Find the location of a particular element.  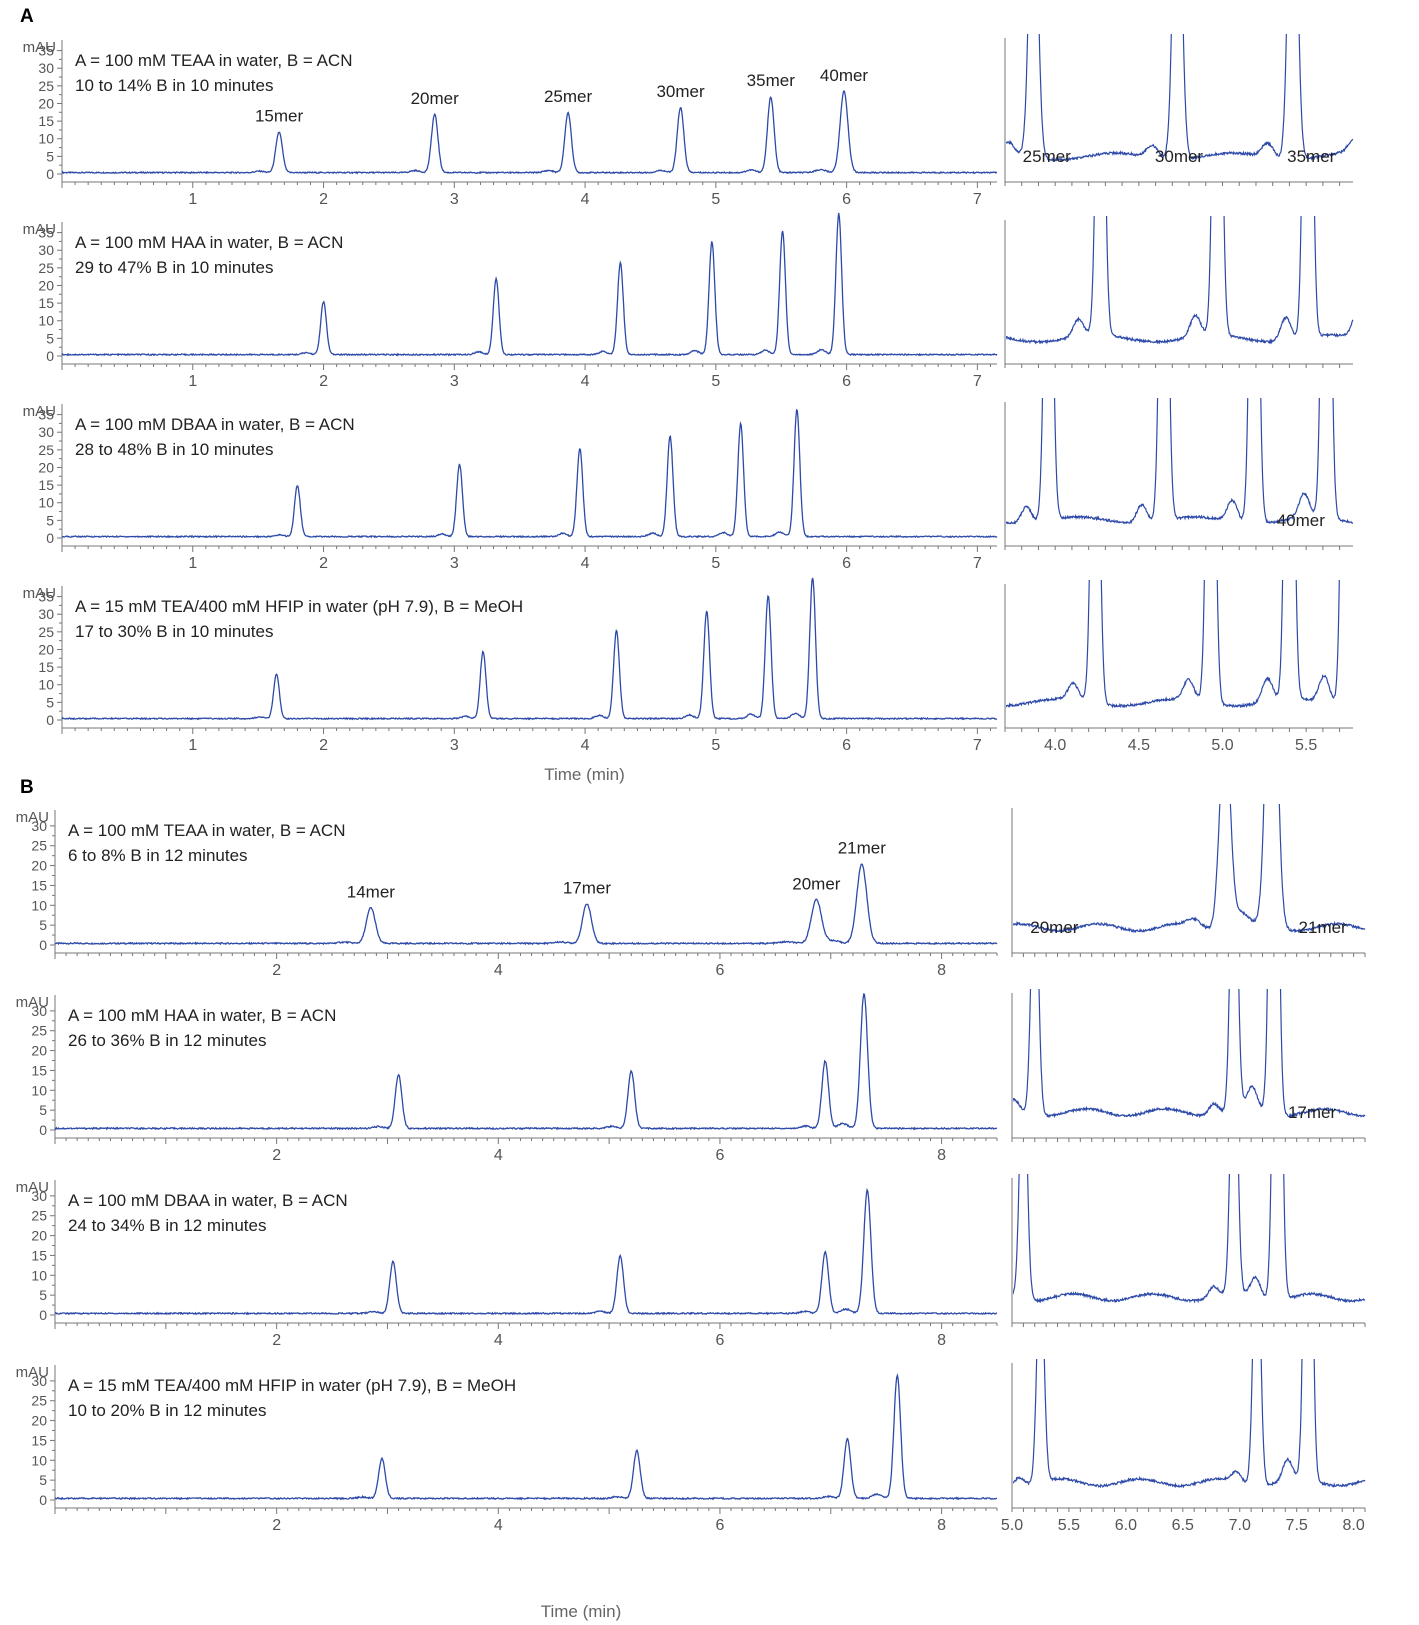

peak-label: 15mer is located at coordinates (279, 115).